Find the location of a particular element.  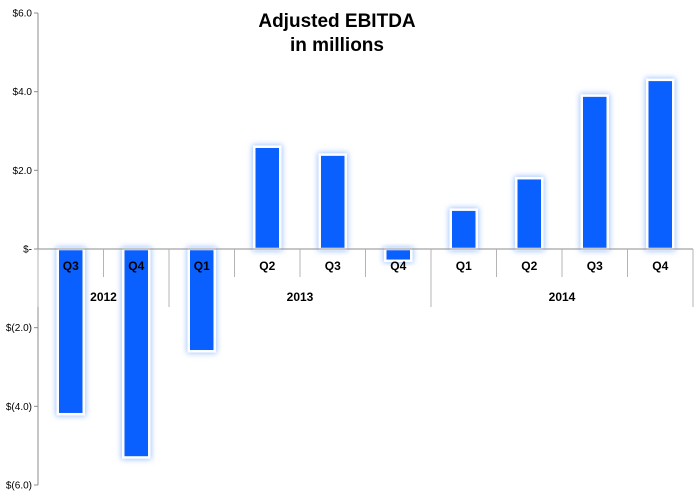

y-axis: $6.0 $4.0 $2.0 $- $(2.0) $(4.0) $(6.0) is located at coordinates (22, 250).